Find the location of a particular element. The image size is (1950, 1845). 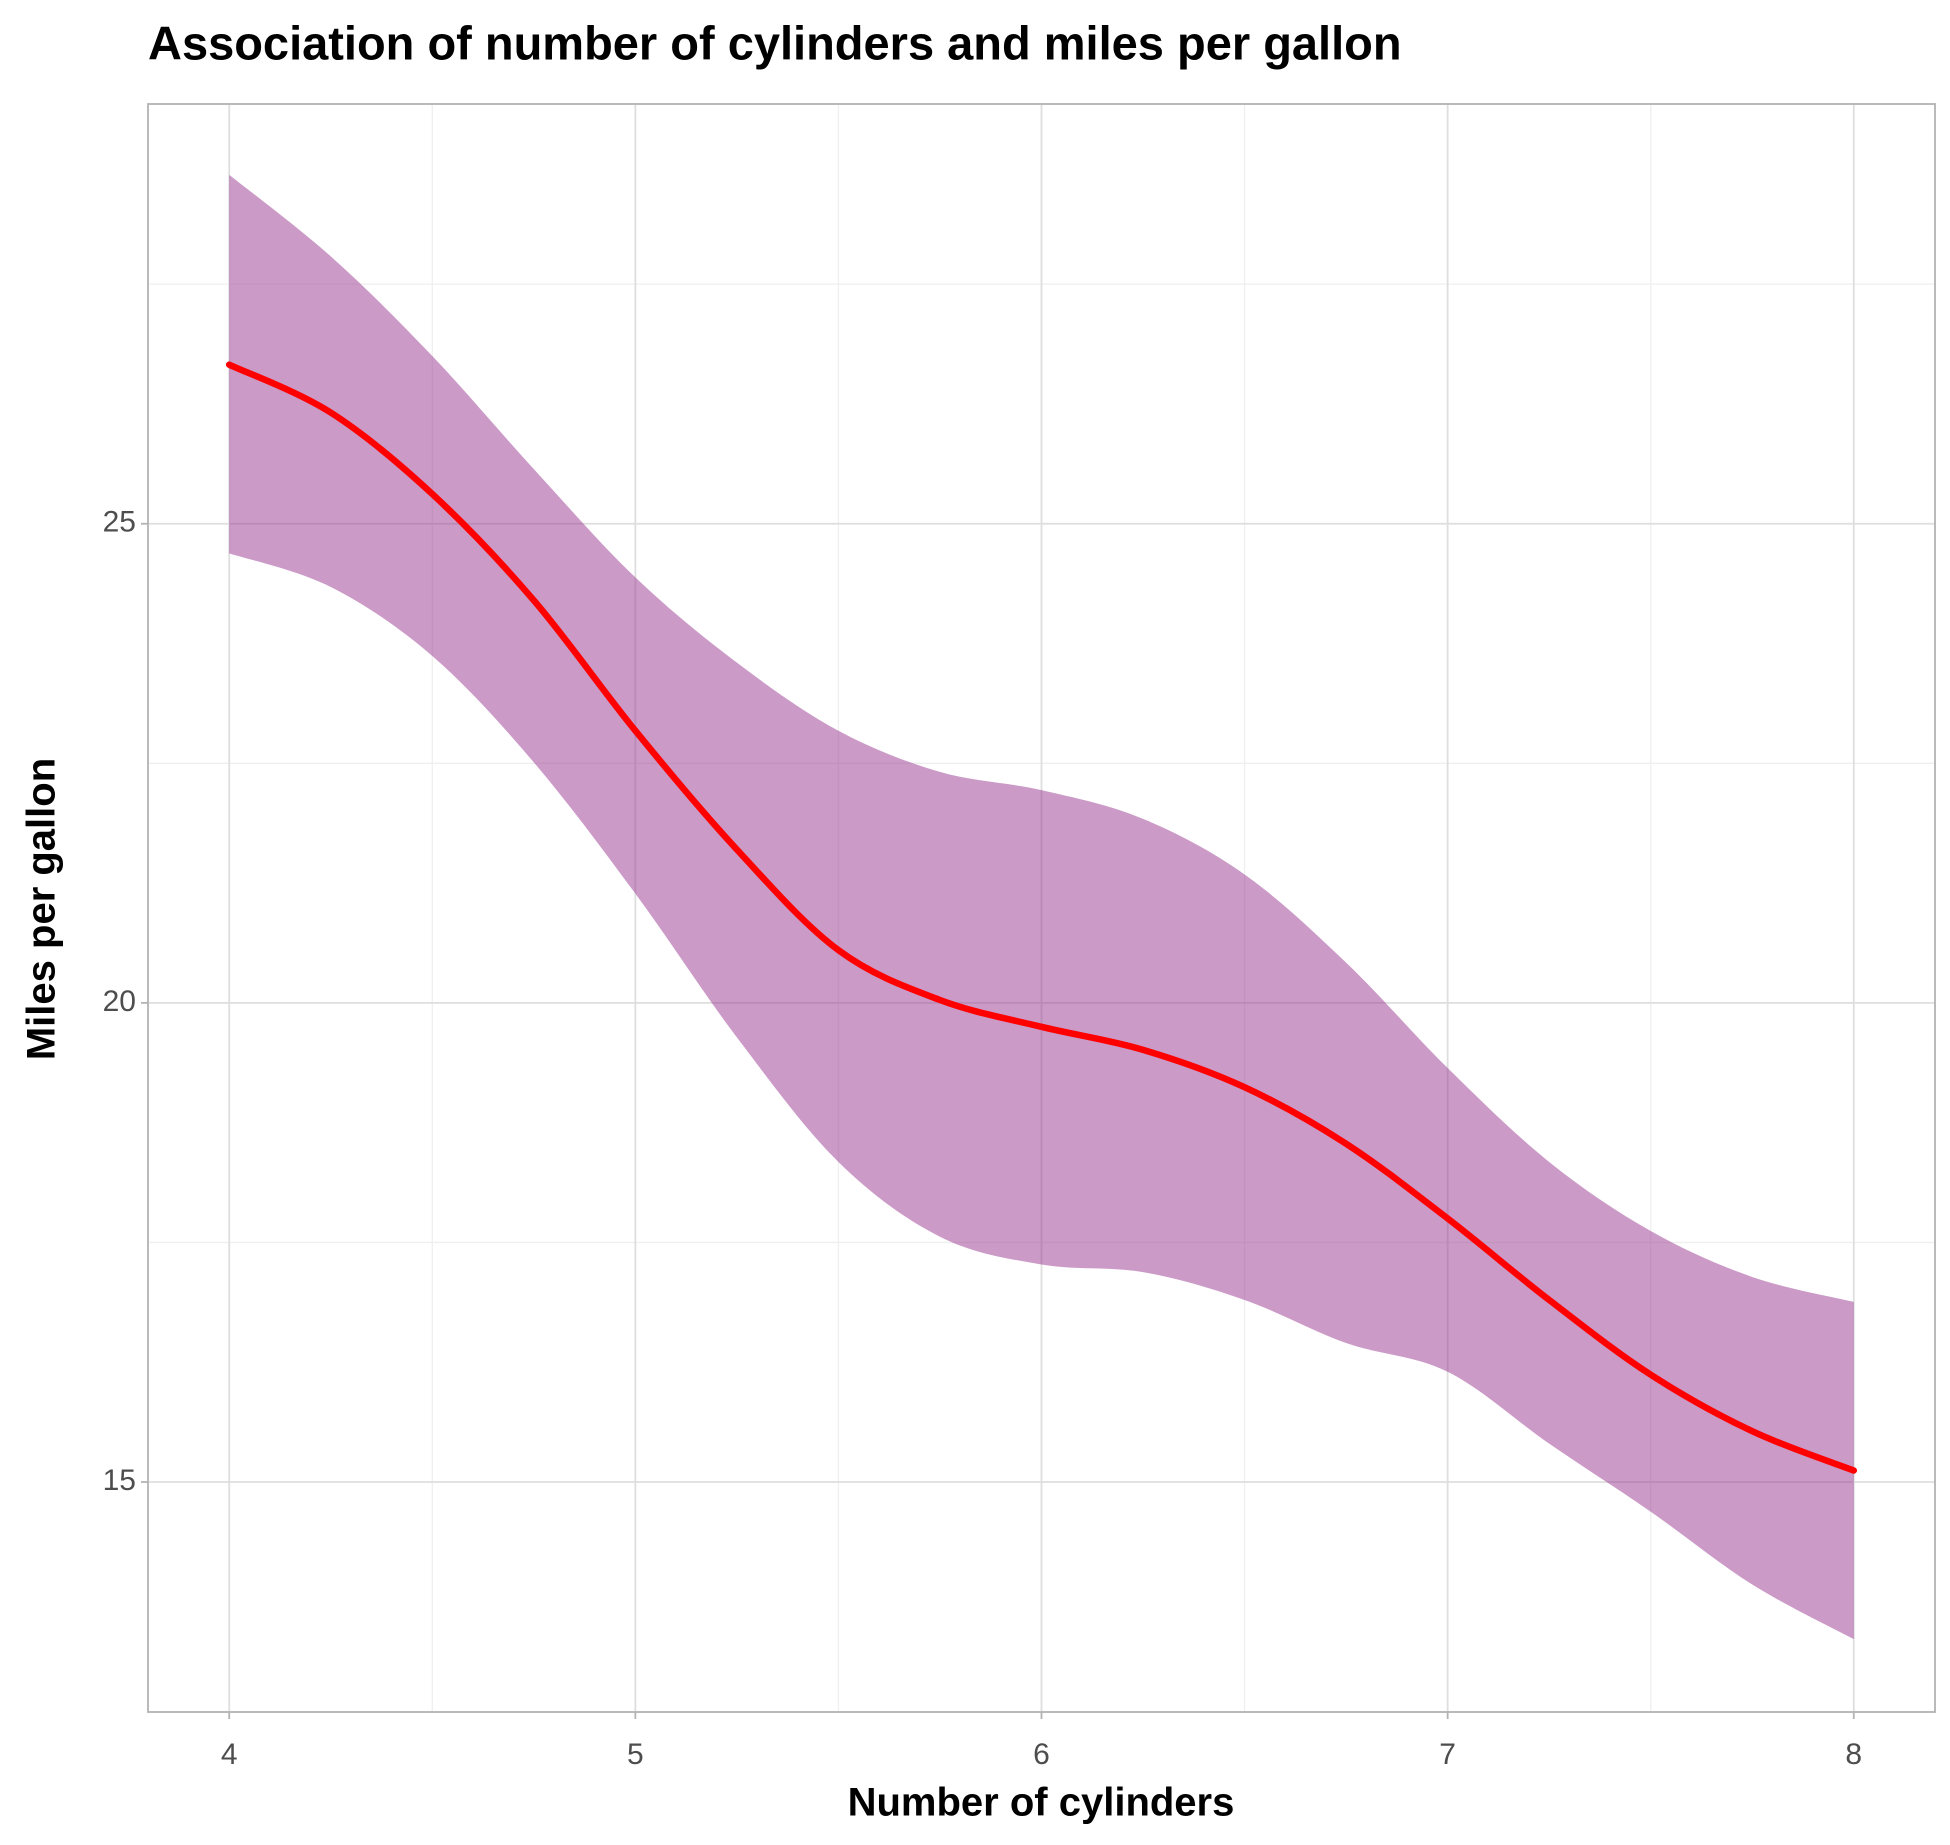

x-tick-label: 7 is located at coordinates (1447, 1754).